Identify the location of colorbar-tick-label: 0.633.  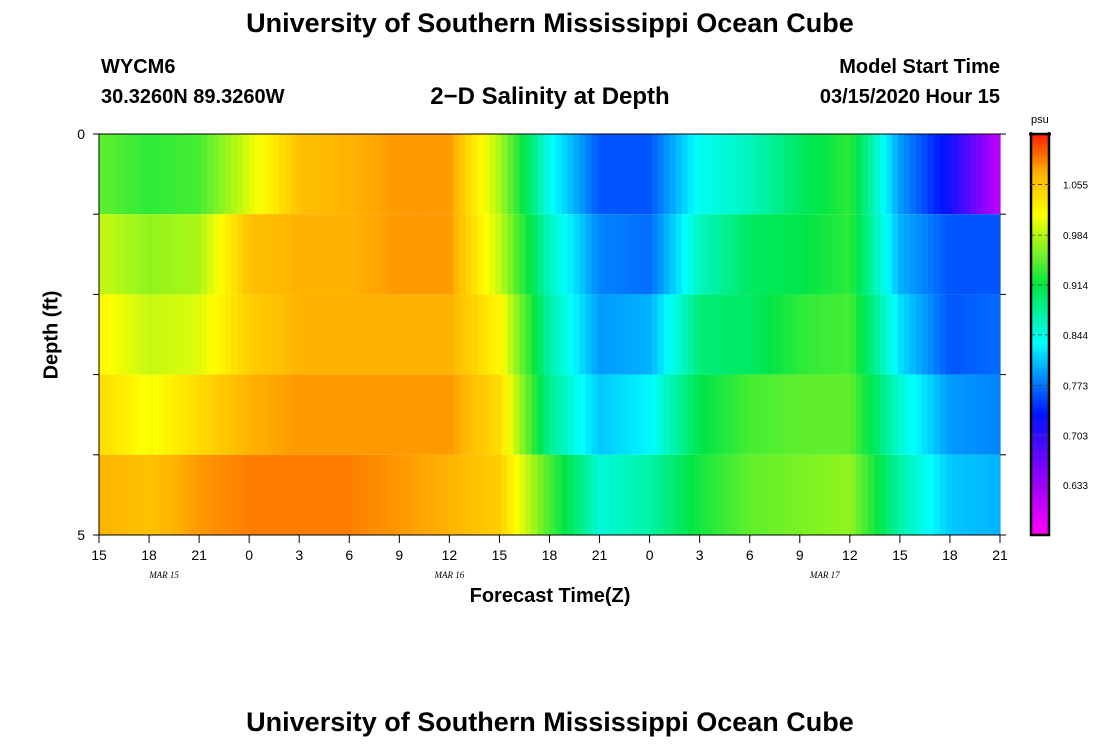
(1075, 486).